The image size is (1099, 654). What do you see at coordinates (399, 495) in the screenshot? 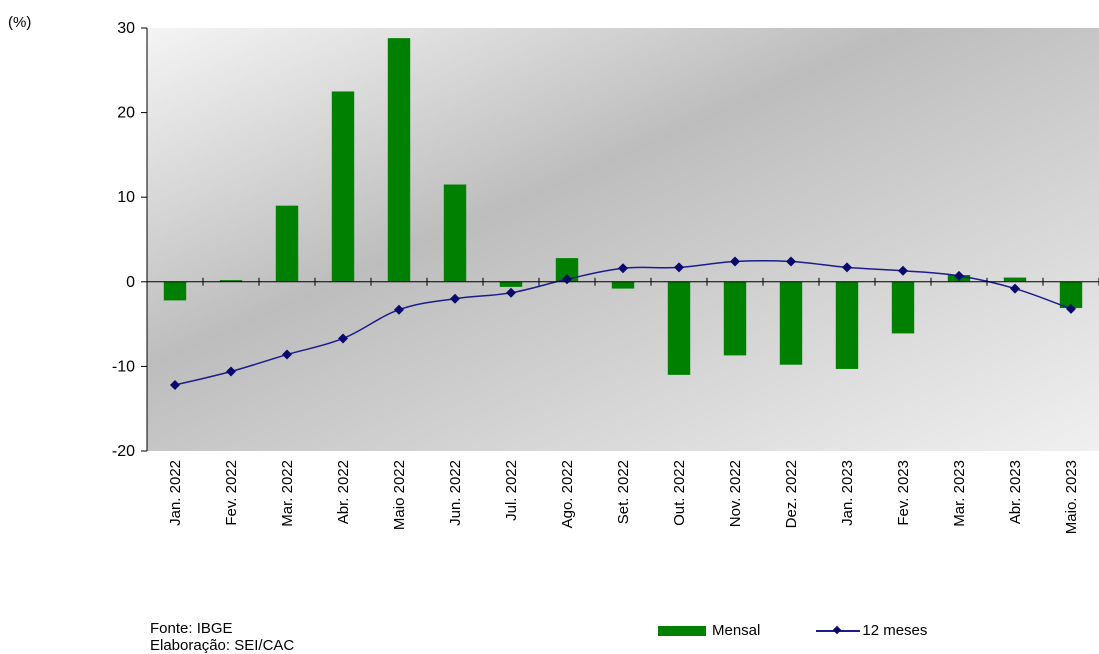
I see `x-tick-label: Maio 2022` at bounding box center [399, 495].